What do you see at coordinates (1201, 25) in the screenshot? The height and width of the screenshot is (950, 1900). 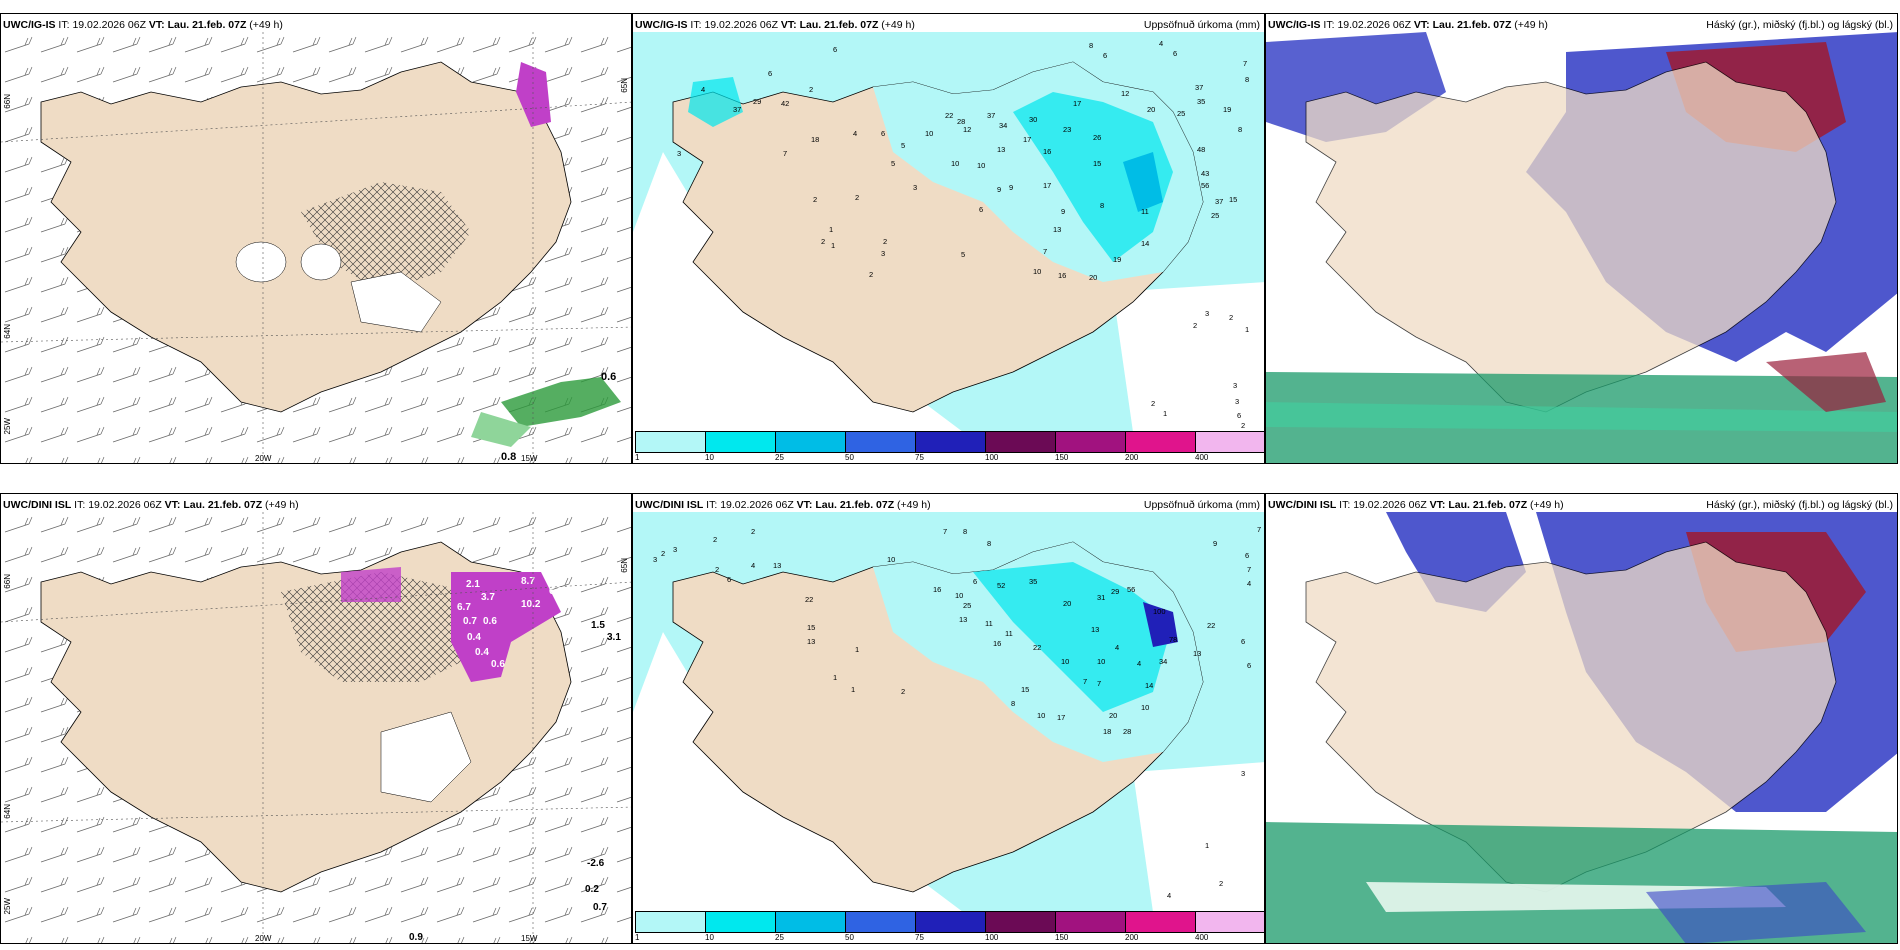 I see `panel-subtitle: Uppsöfnuð úrkoma (mm)` at bounding box center [1201, 25].